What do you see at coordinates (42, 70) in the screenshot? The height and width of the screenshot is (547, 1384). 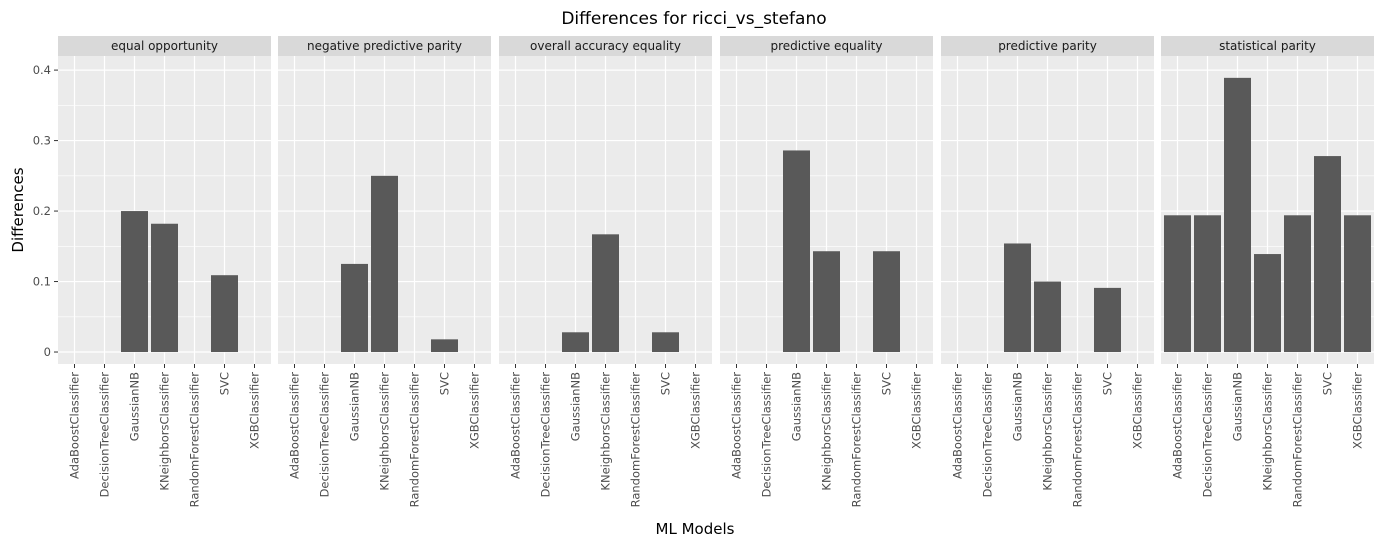 I see `y-tick-label: 0.4` at bounding box center [42, 70].